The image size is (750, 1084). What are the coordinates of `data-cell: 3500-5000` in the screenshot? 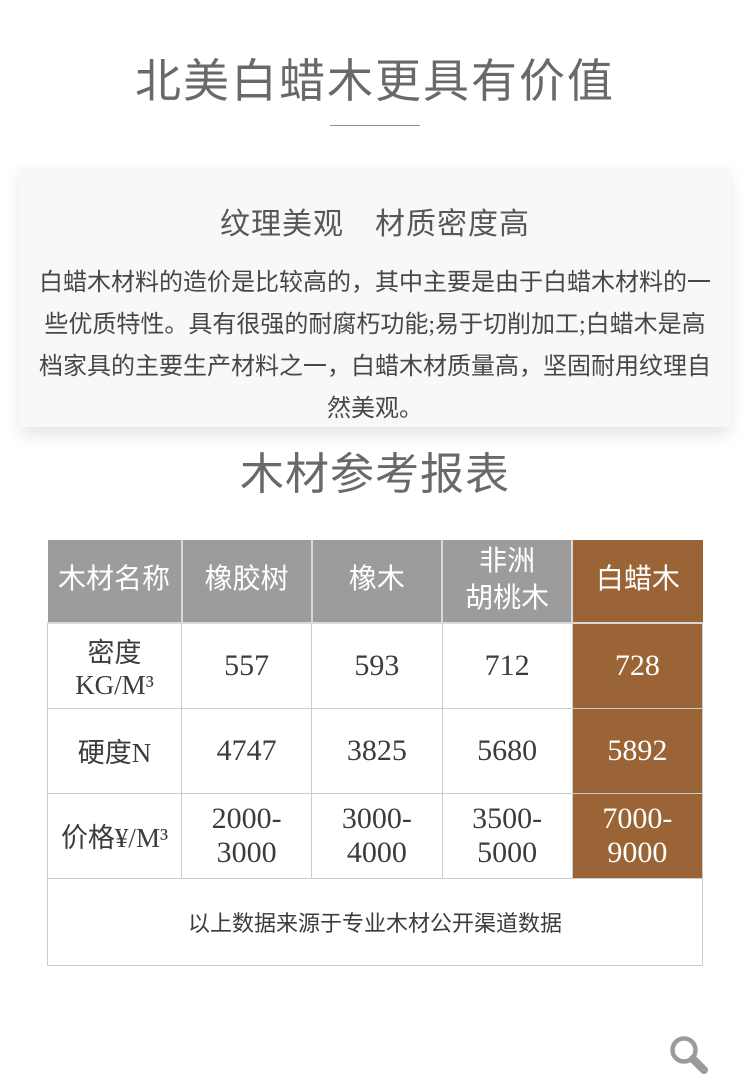 It's located at (507, 835).